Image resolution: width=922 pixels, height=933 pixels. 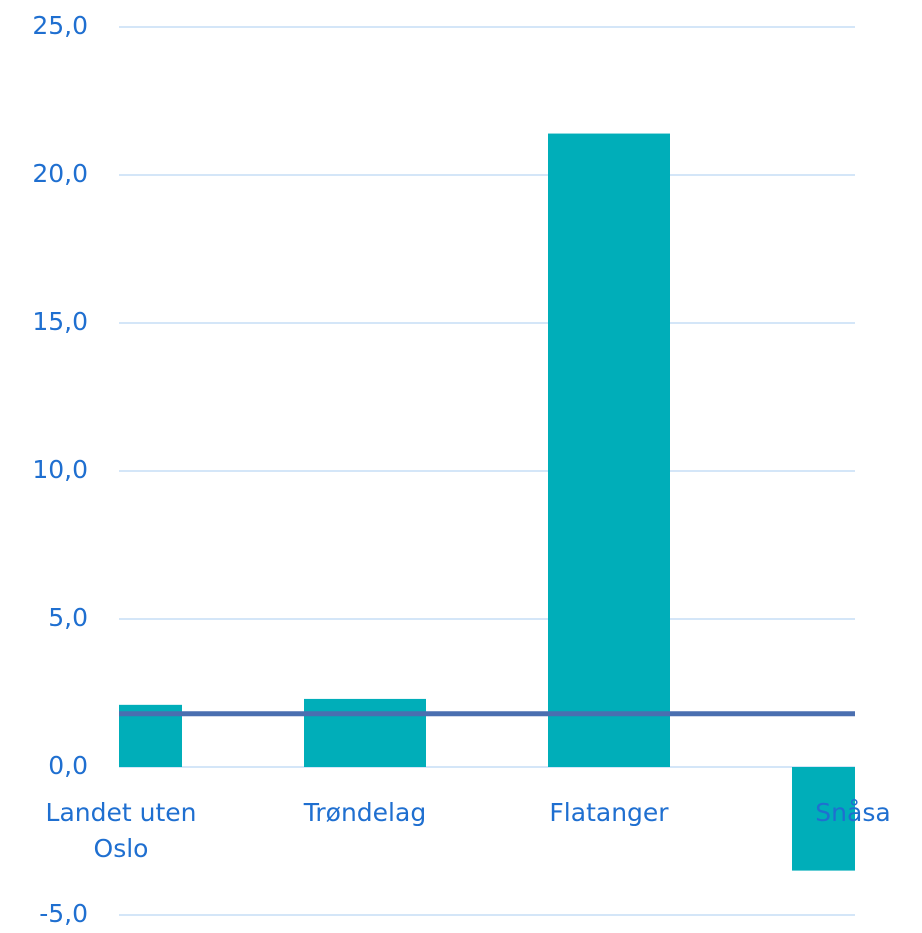 I want to click on y-tick-label: 0,0, so click(x=68, y=765).